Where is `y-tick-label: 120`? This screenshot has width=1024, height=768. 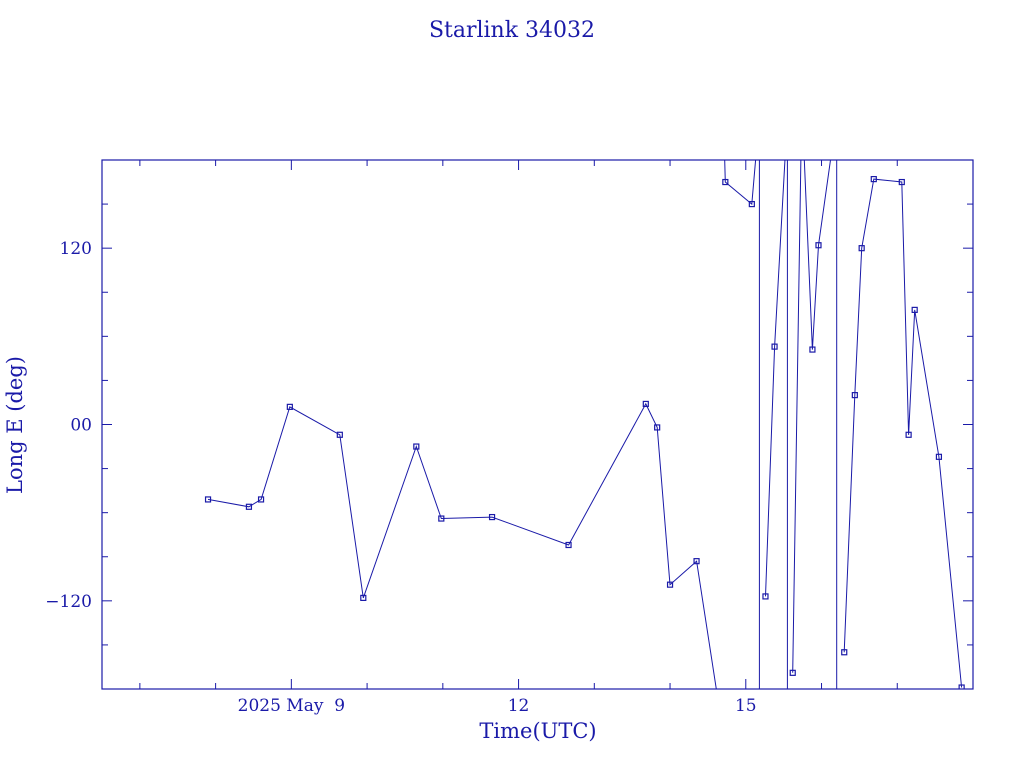 y-tick-label: 120 is located at coordinates (76, 249).